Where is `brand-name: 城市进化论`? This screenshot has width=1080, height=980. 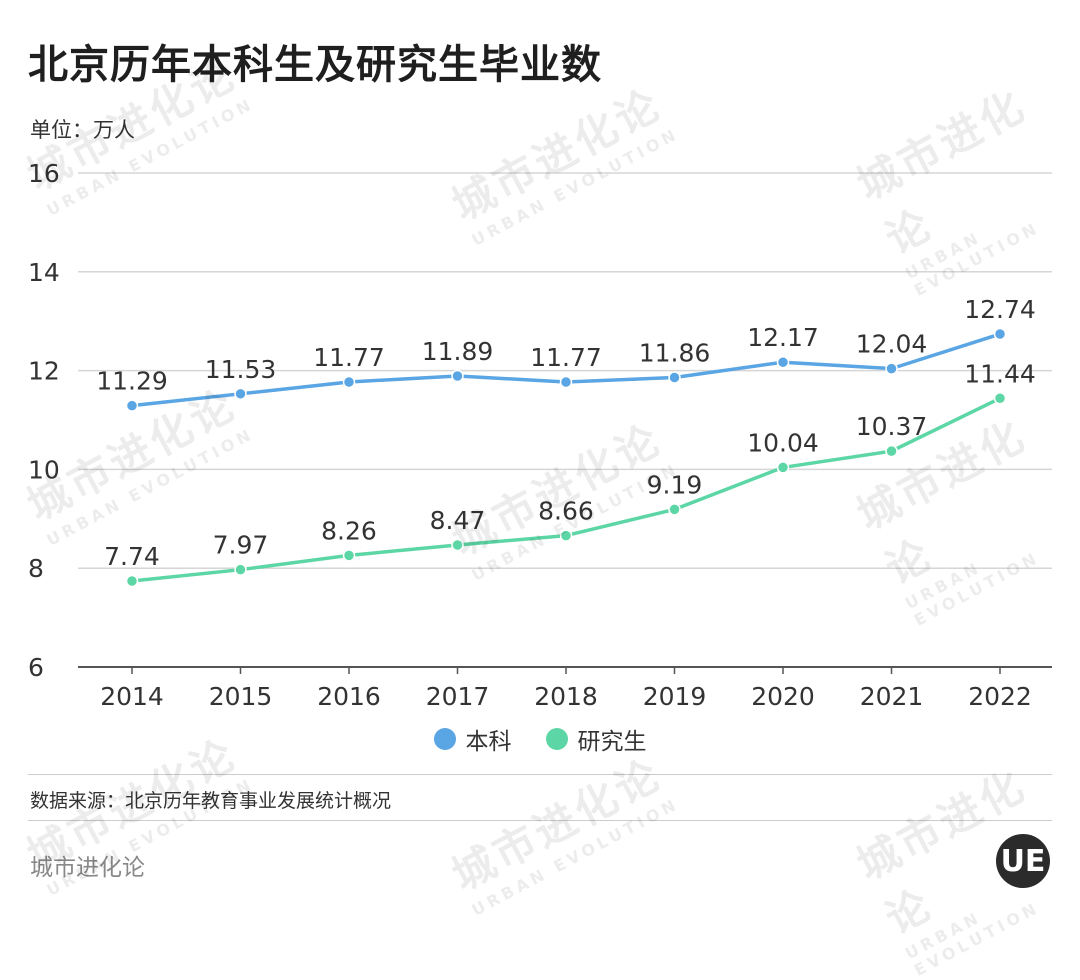
brand-name: 城市进化论 is located at coordinates (87, 868).